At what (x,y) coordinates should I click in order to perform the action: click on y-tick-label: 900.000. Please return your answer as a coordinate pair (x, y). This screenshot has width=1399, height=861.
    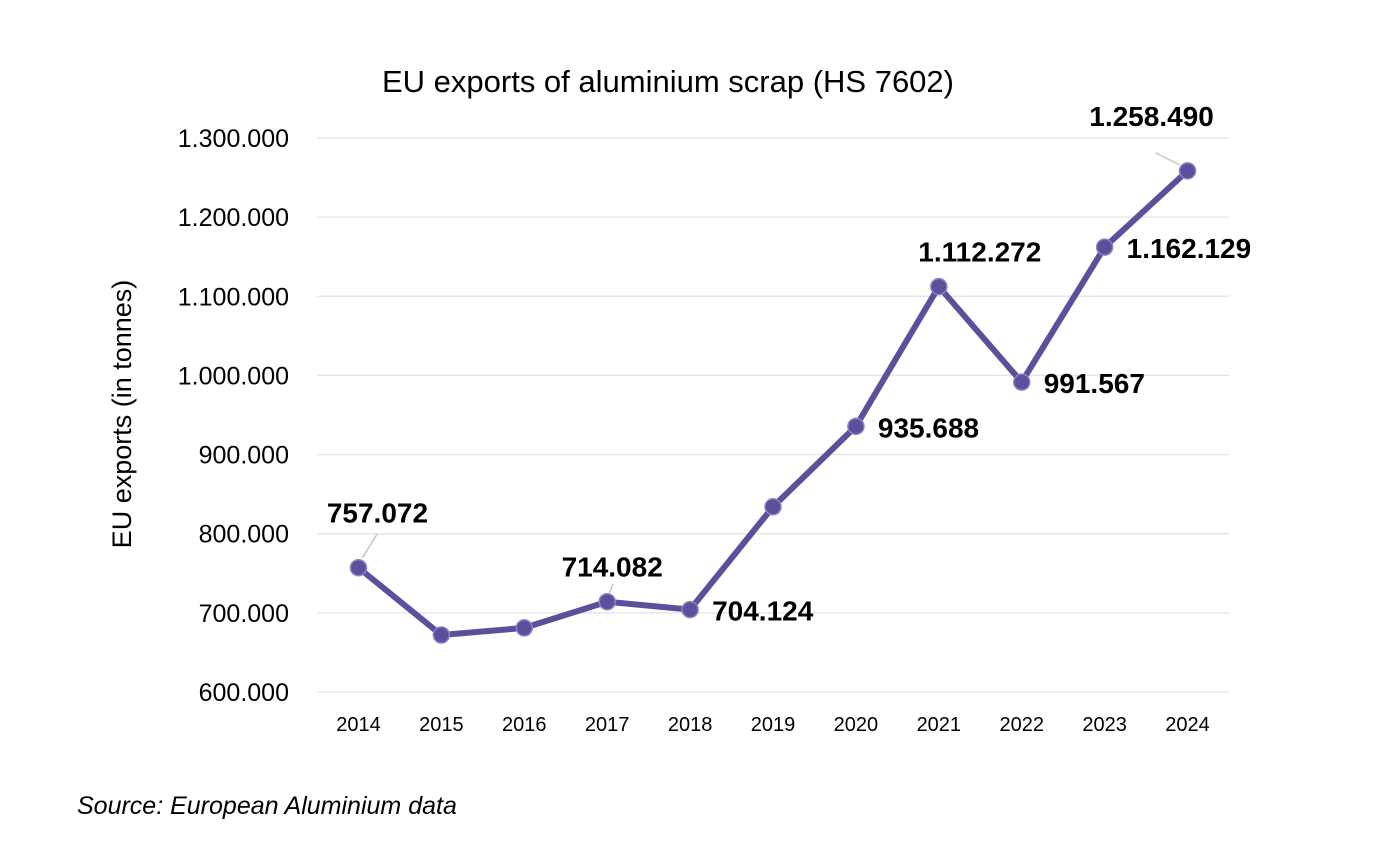
    Looking at the image, I should click on (244, 456).